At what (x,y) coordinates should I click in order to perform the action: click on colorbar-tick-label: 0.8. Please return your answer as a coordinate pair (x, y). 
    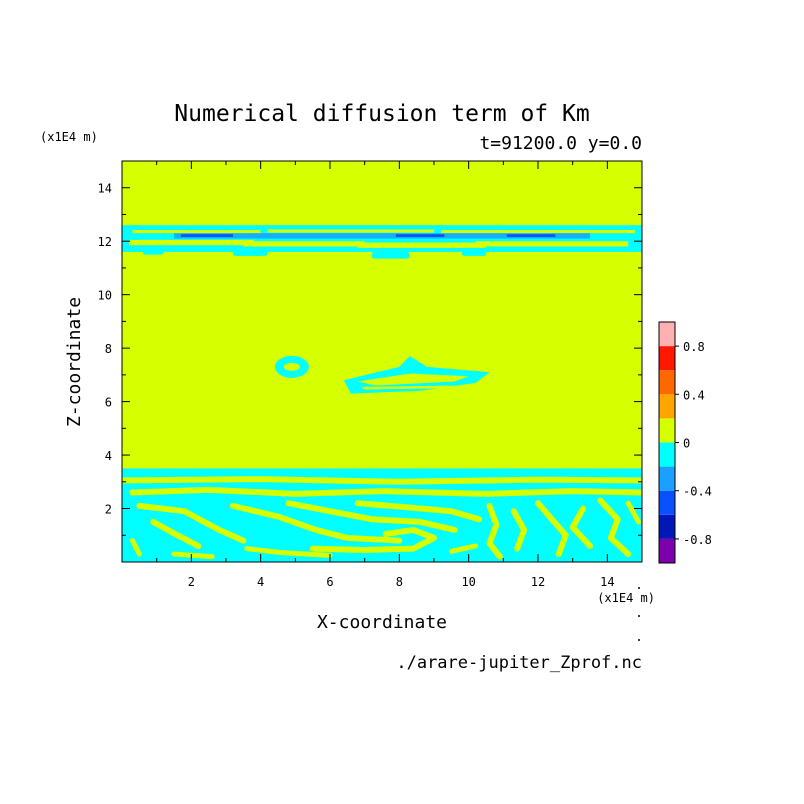
    Looking at the image, I should click on (694, 347).